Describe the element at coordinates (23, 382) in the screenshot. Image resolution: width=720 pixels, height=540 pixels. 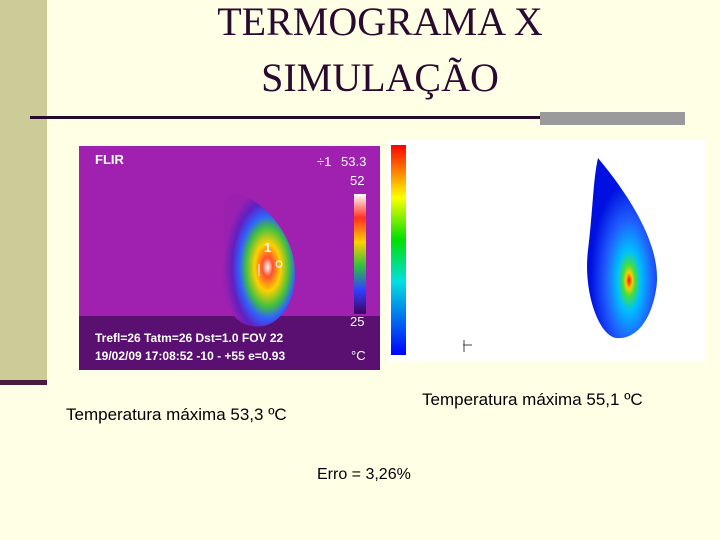
I see `side-bar-foot` at that location.